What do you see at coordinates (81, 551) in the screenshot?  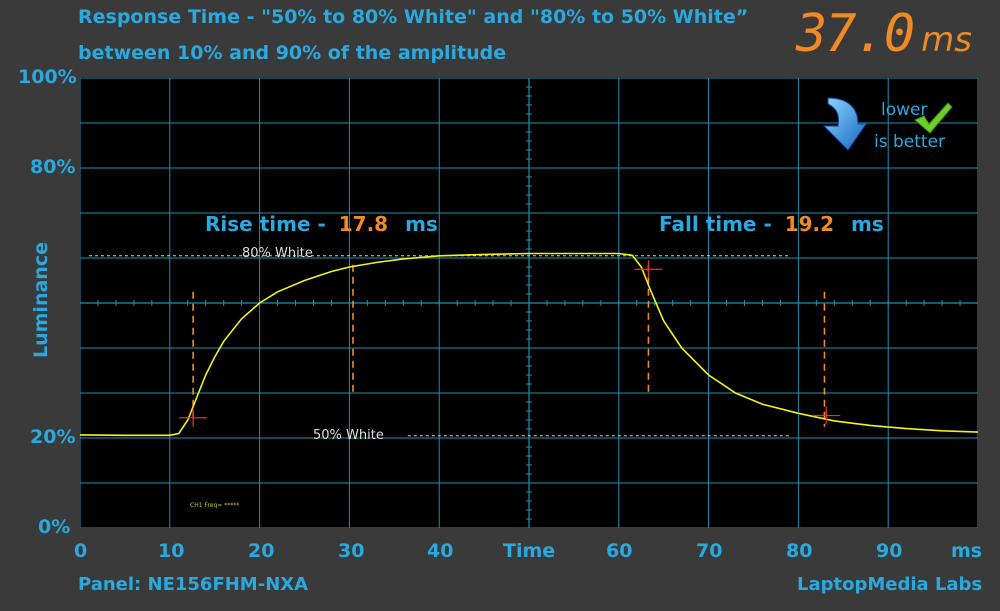 I see `x-tick-0: 0` at bounding box center [81, 551].